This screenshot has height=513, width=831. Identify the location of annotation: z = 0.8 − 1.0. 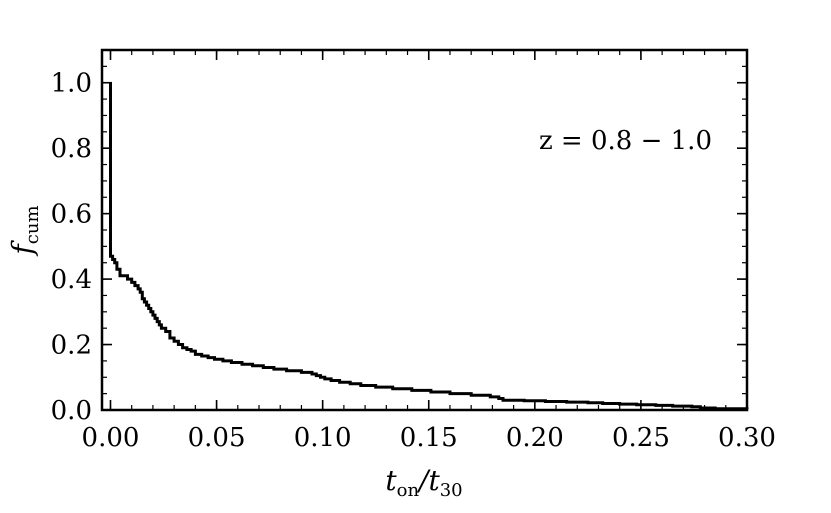
(625, 141).